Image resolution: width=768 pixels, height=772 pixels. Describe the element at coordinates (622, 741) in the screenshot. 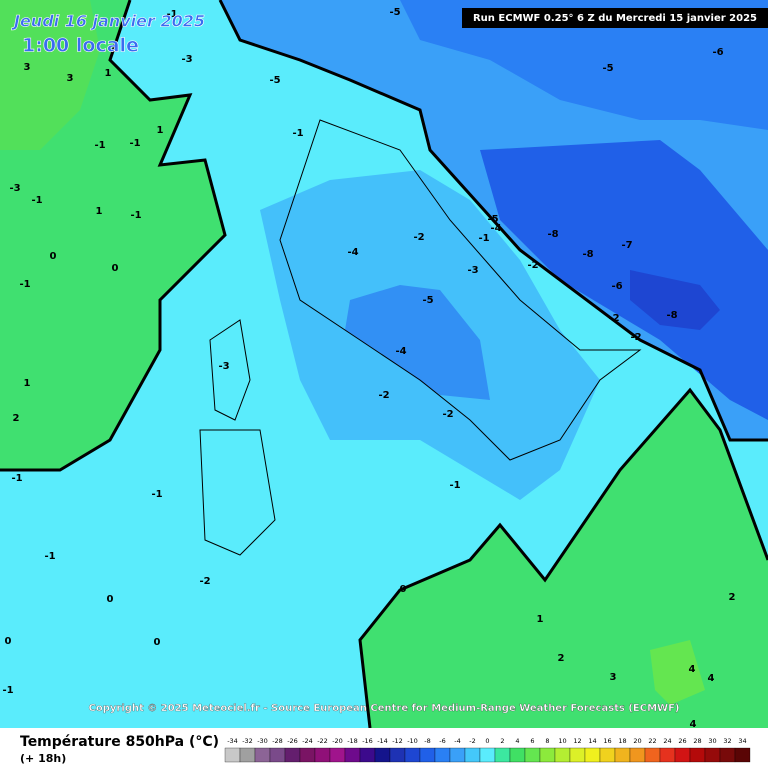

I see `scale-label: 18` at that location.